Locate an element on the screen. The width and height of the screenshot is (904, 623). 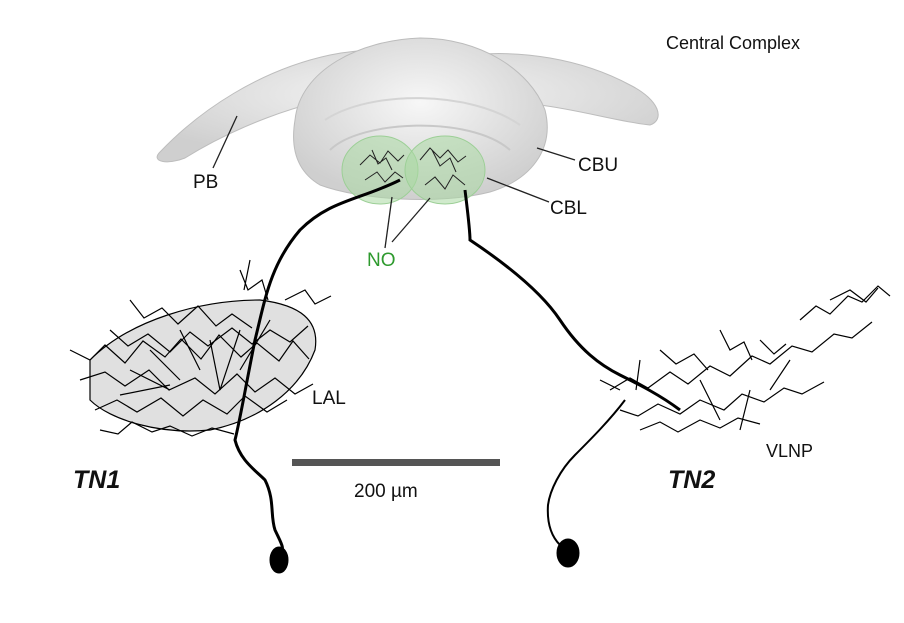
tn2-label: TN2 is located at coordinates (692, 480).